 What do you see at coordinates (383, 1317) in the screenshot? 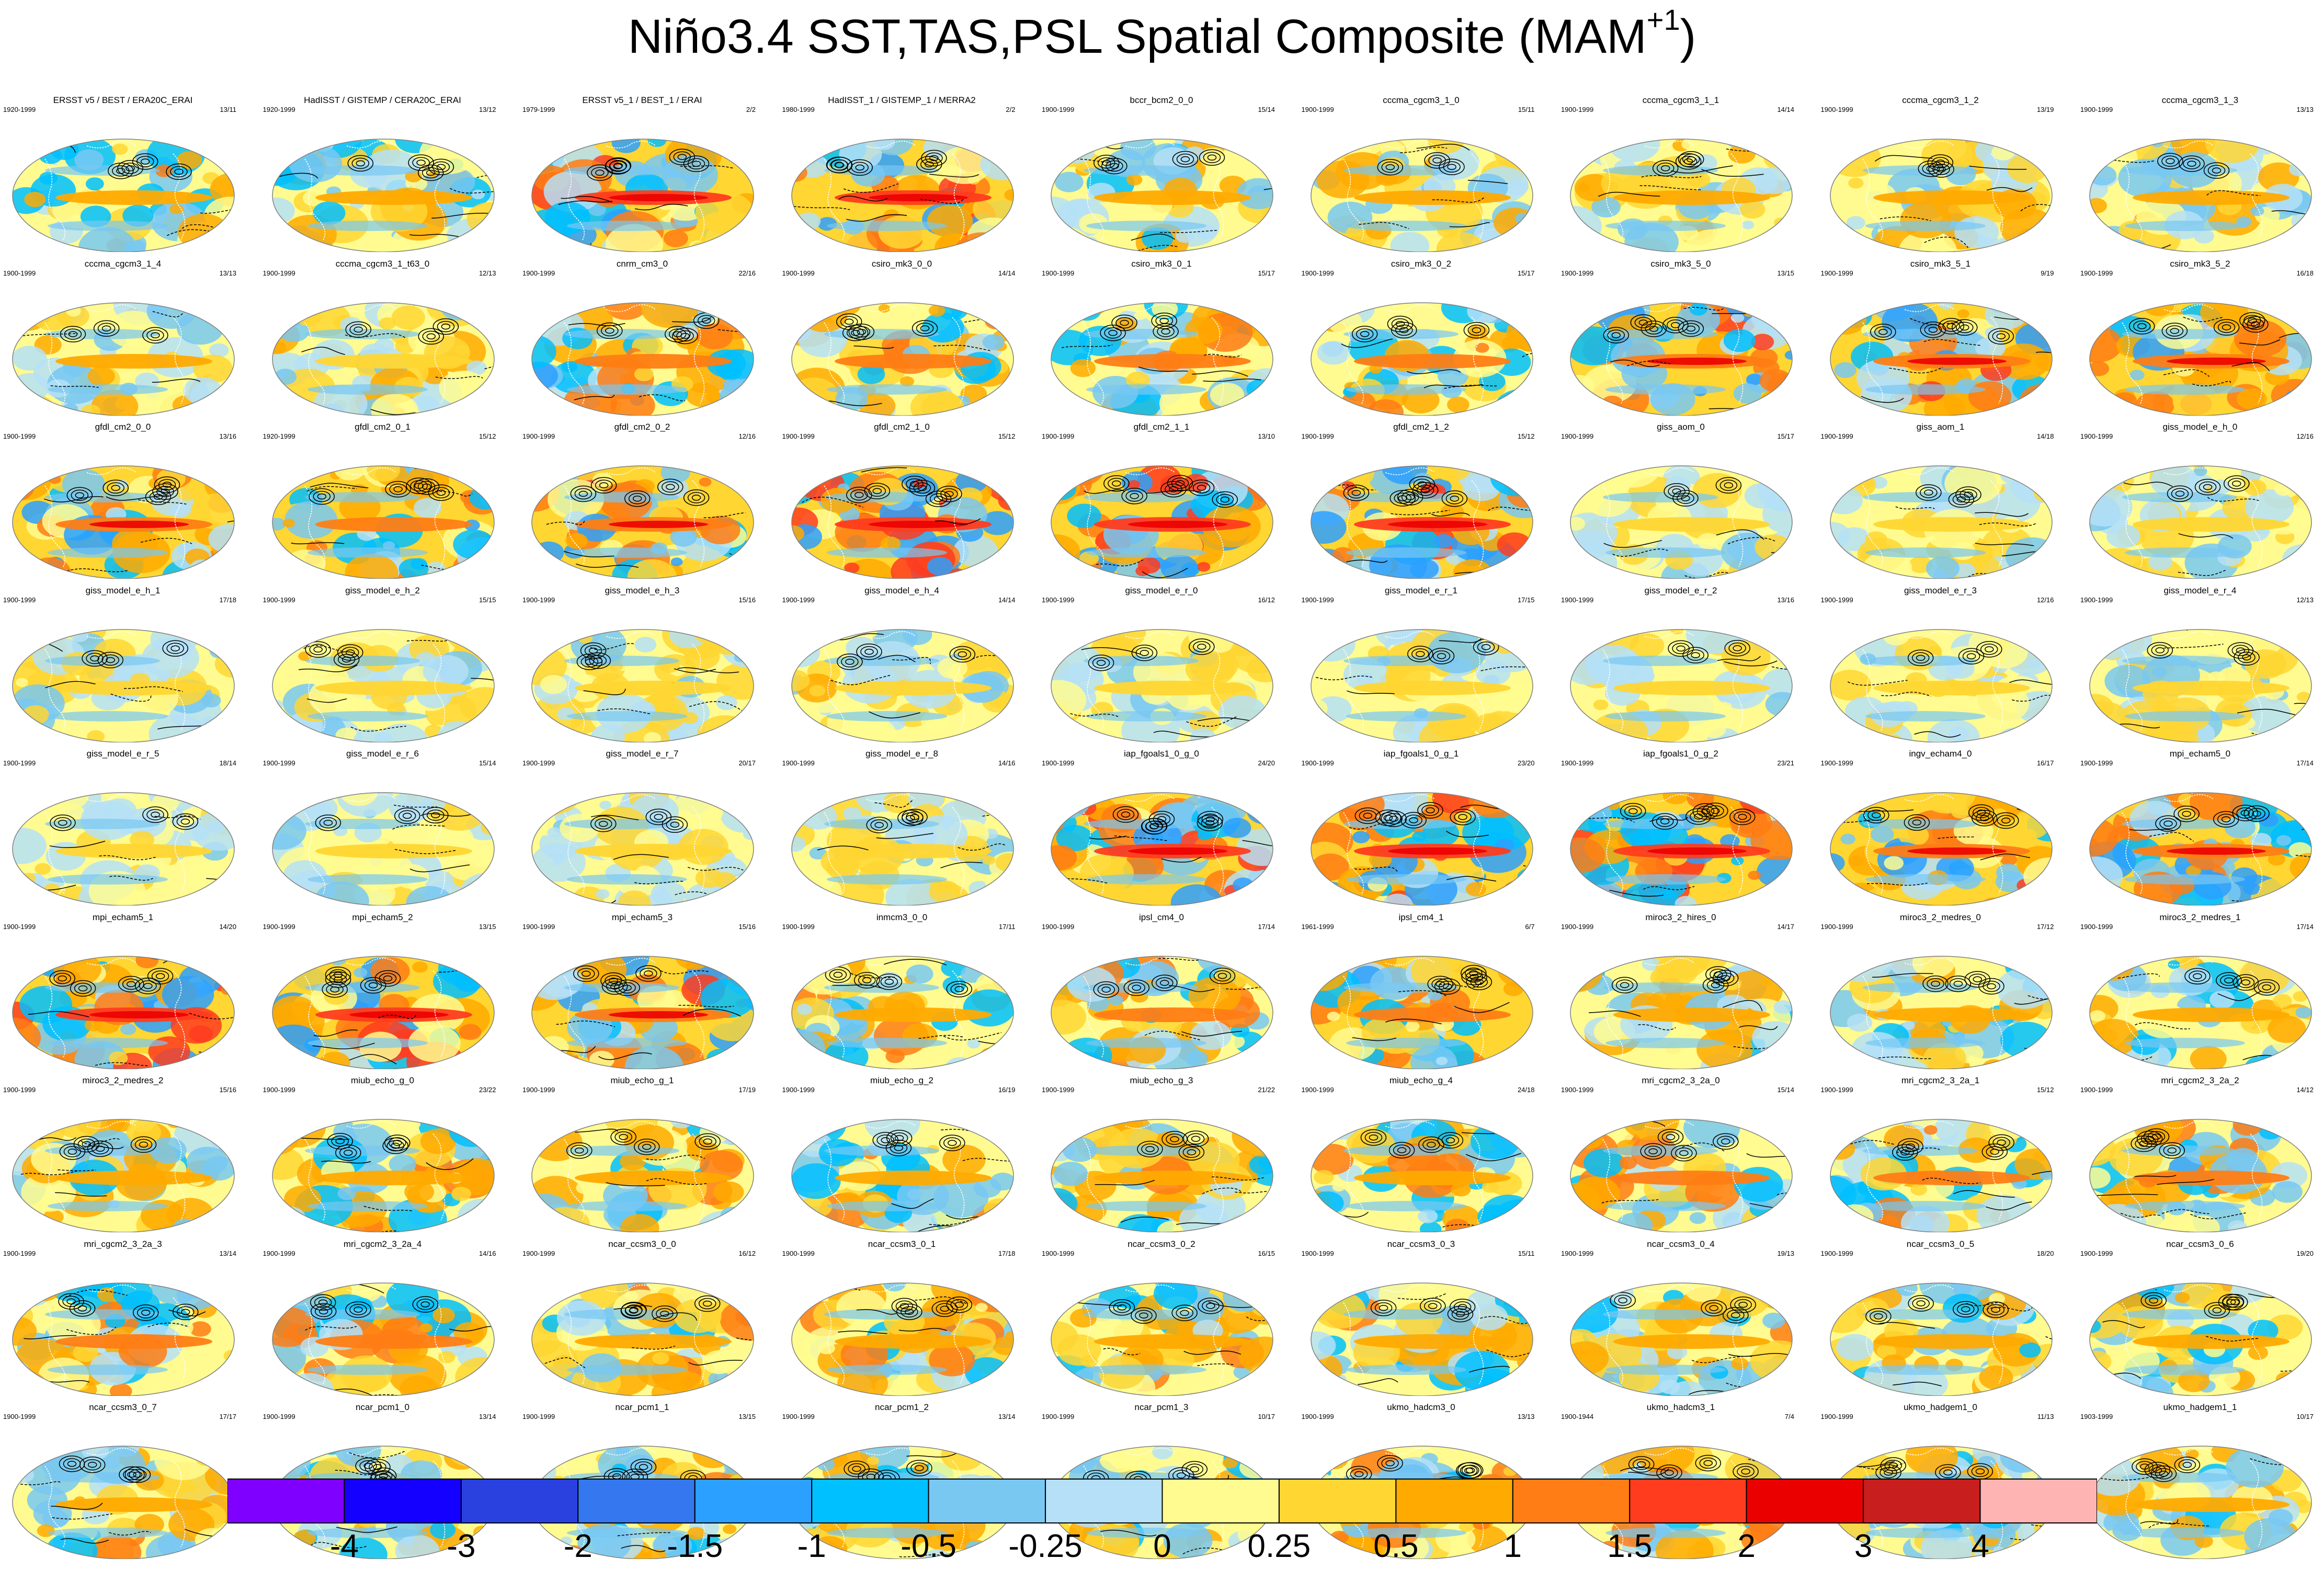
I see `map-panel: mri_cgcm2_3_2a_4 1900-1999 14/16` at bounding box center [383, 1317].